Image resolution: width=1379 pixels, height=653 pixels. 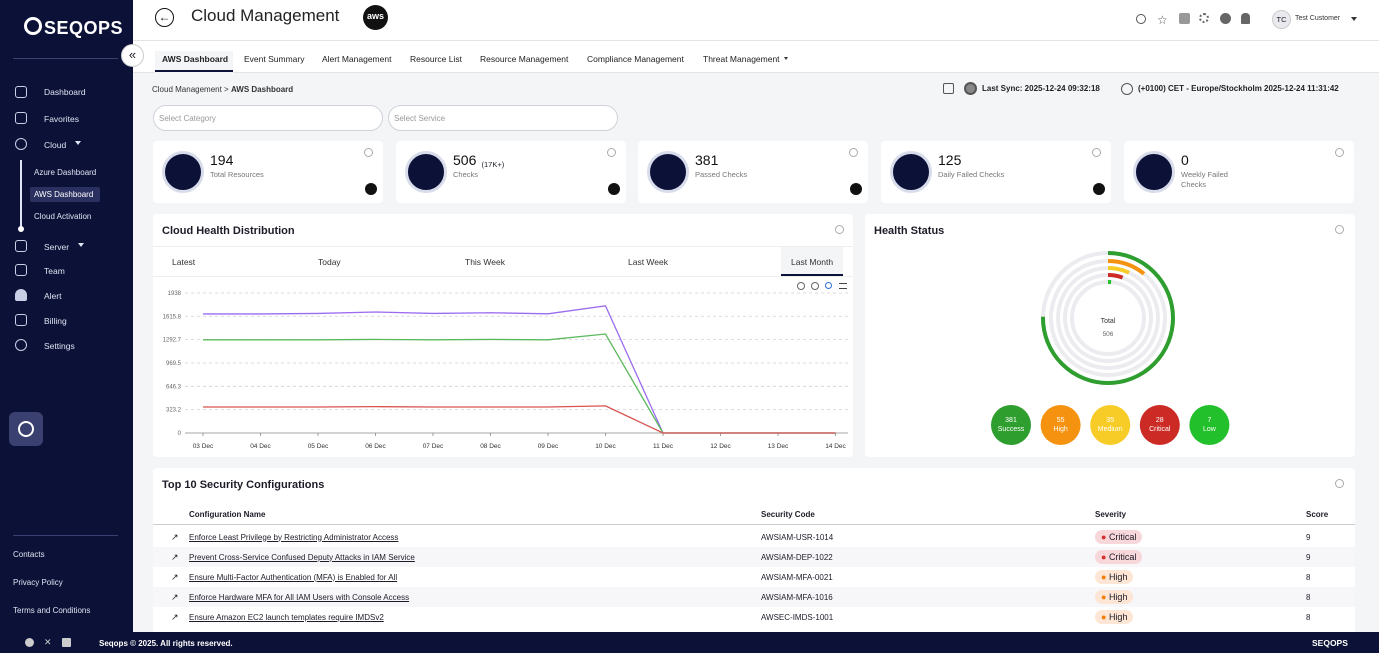 I want to click on y-tick-label: 969.5, so click(x=174, y=364).